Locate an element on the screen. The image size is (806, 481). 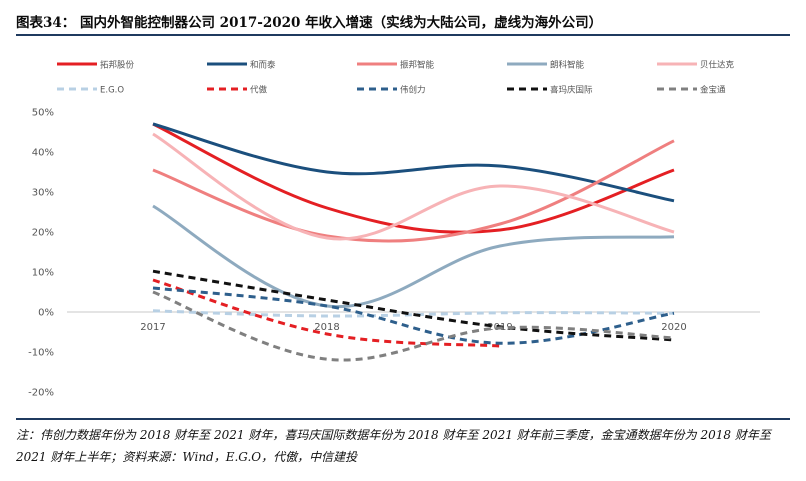
y-tick-label: 40% is located at coordinates (43, 153).